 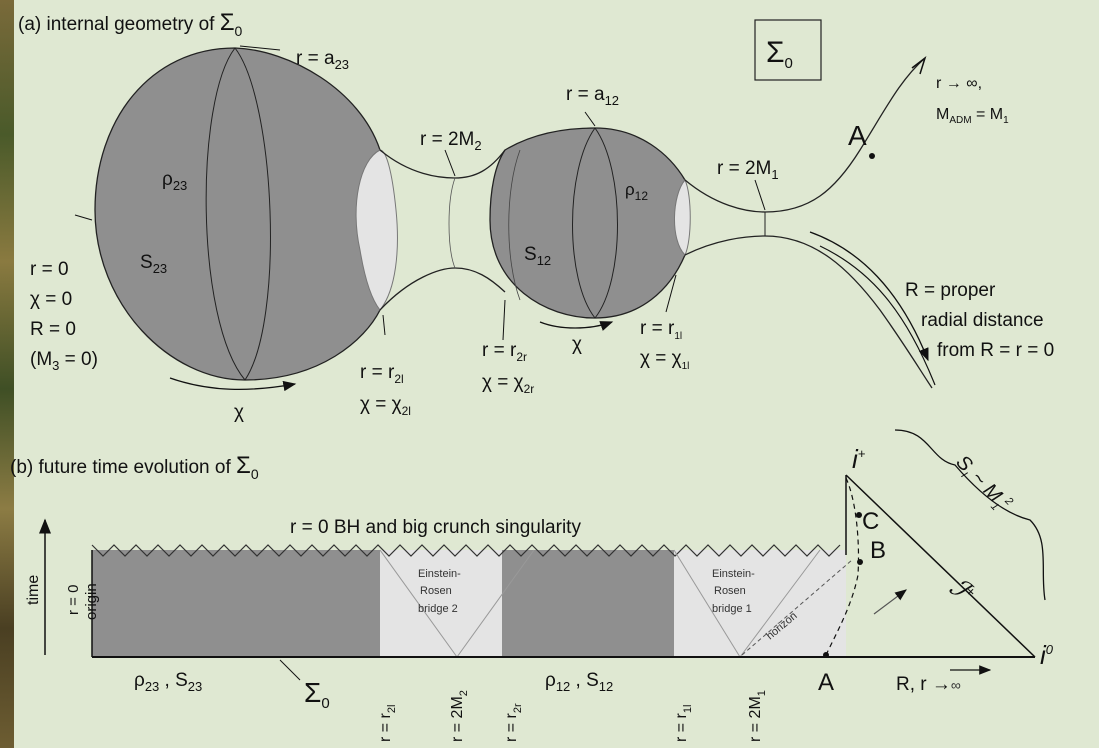 I want to click on neck-2-ring, so click(x=452, y=223).